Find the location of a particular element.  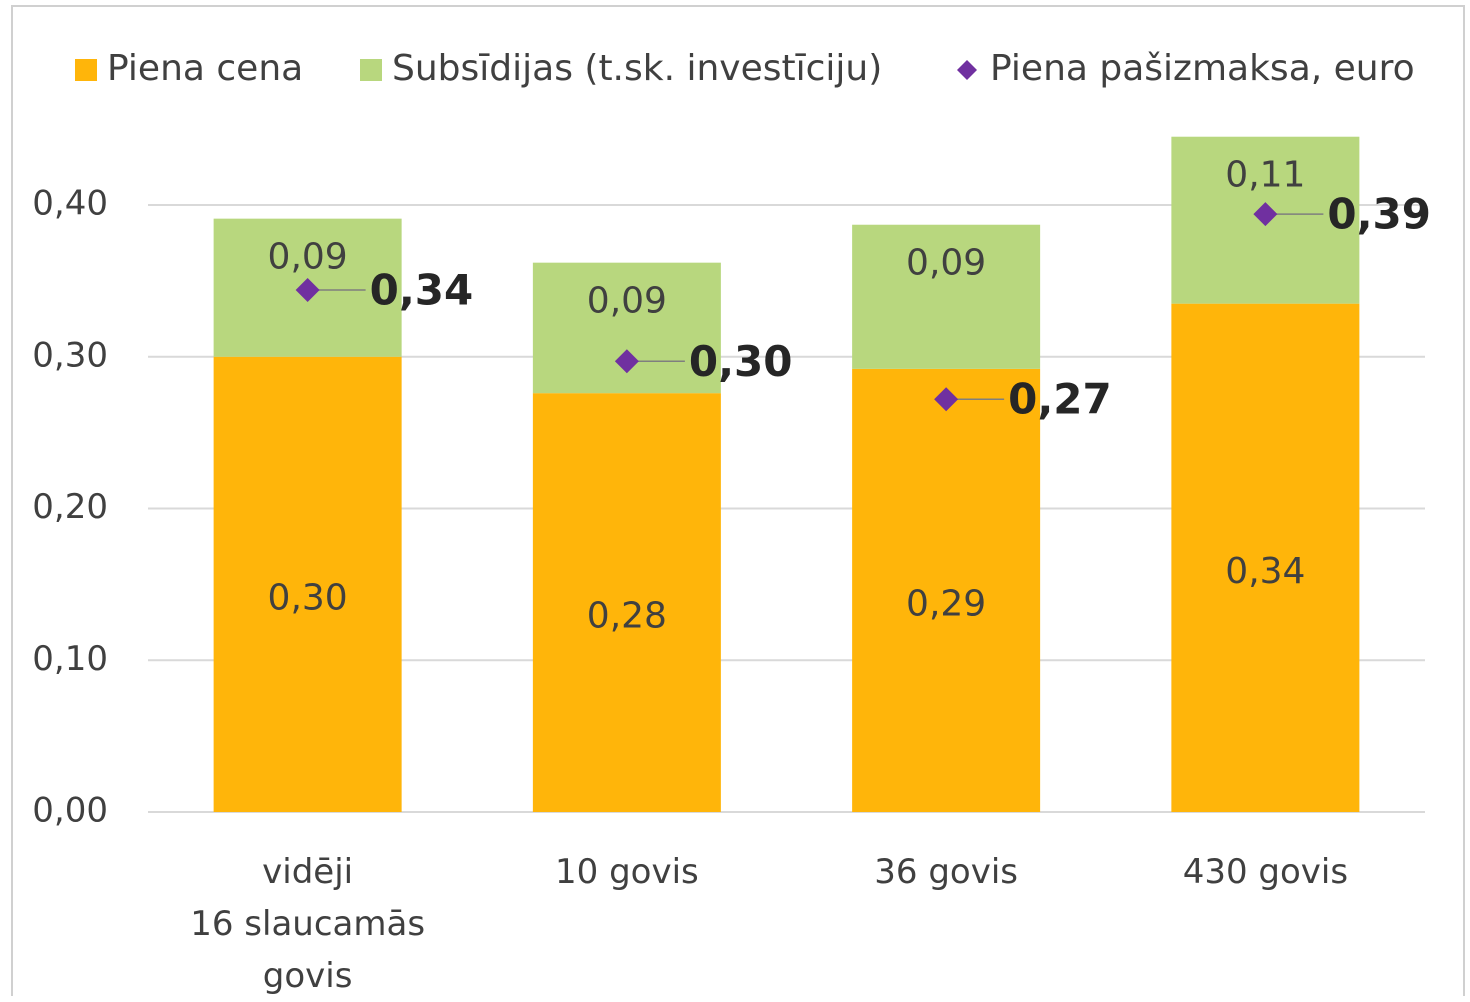

marker-label: 0,34 is located at coordinates (422, 289).